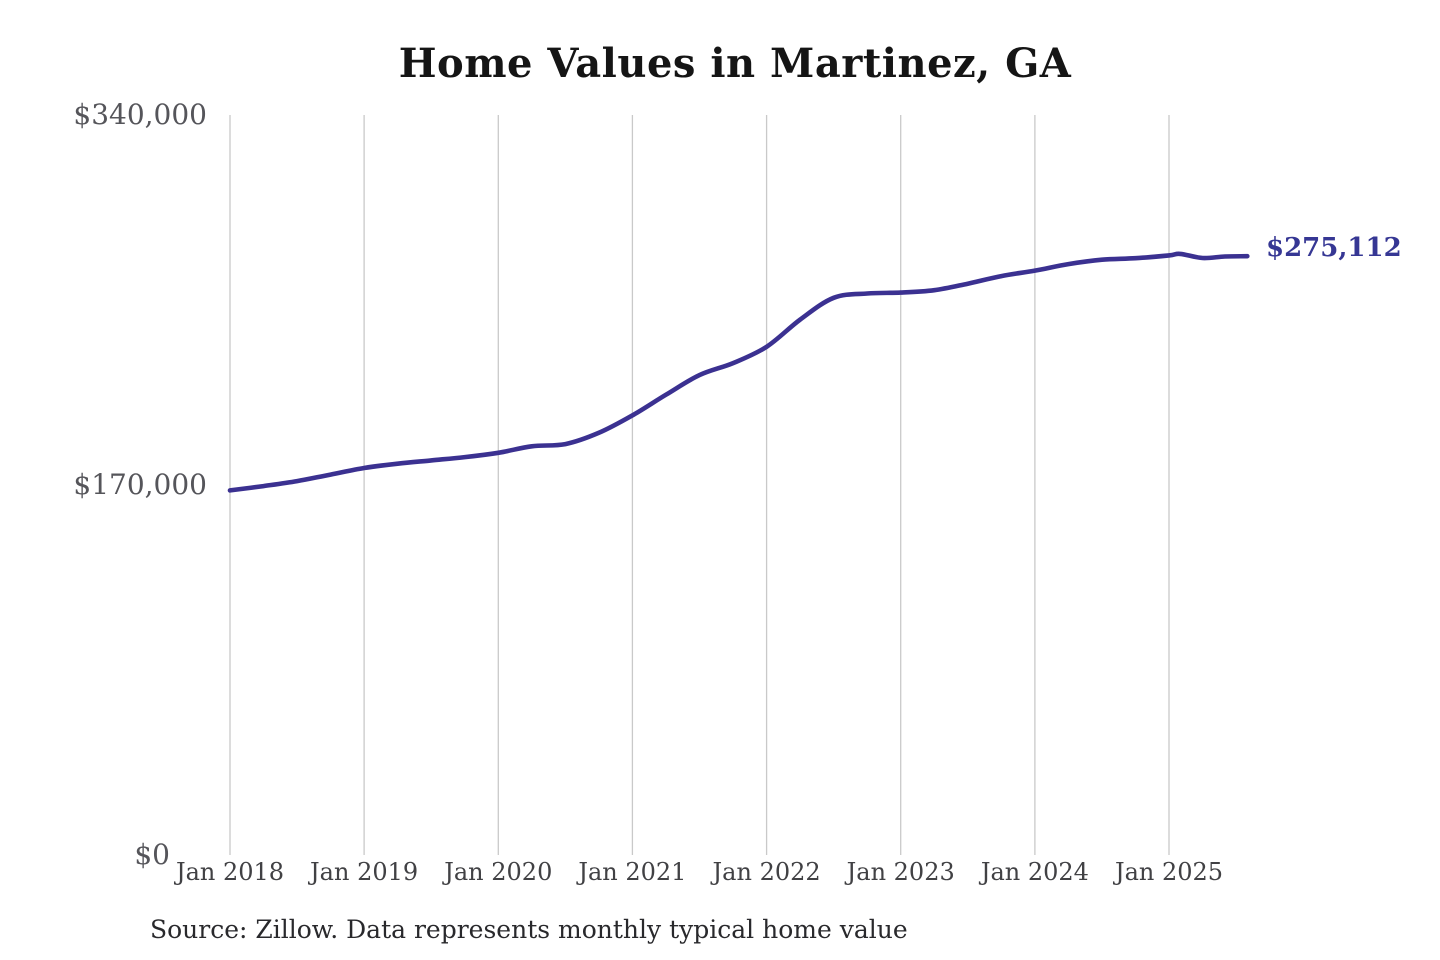 This screenshot has width=1440, height=960. Describe the element at coordinates (1169, 872) in the screenshot. I see `x-tick-label-jan-2025: Jan 2025` at that location.